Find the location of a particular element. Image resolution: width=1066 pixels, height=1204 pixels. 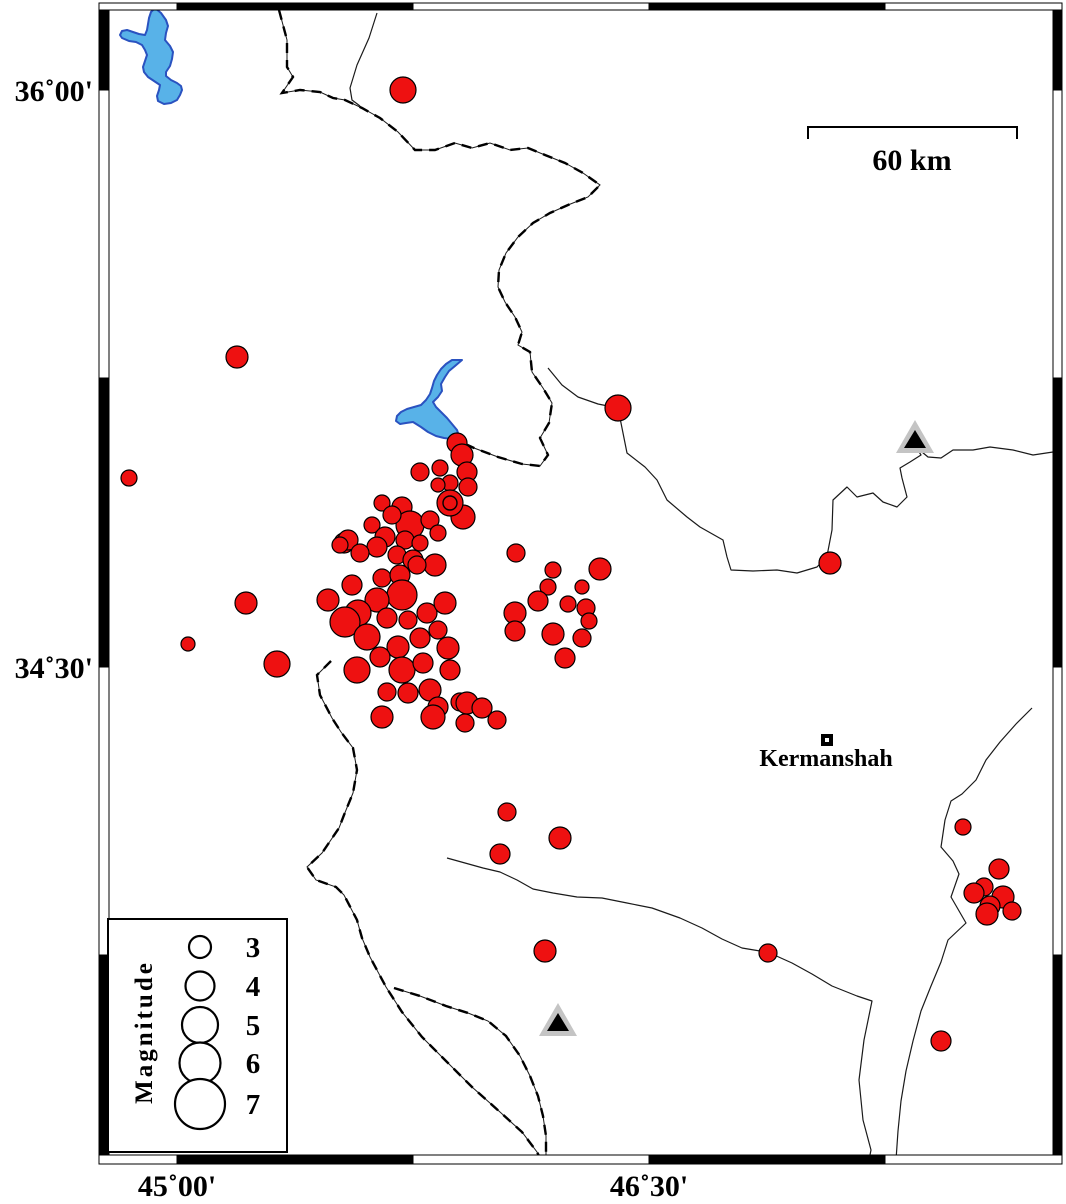

lon-label-46-30: 46˚30' is located at coordinates (649, 1186).